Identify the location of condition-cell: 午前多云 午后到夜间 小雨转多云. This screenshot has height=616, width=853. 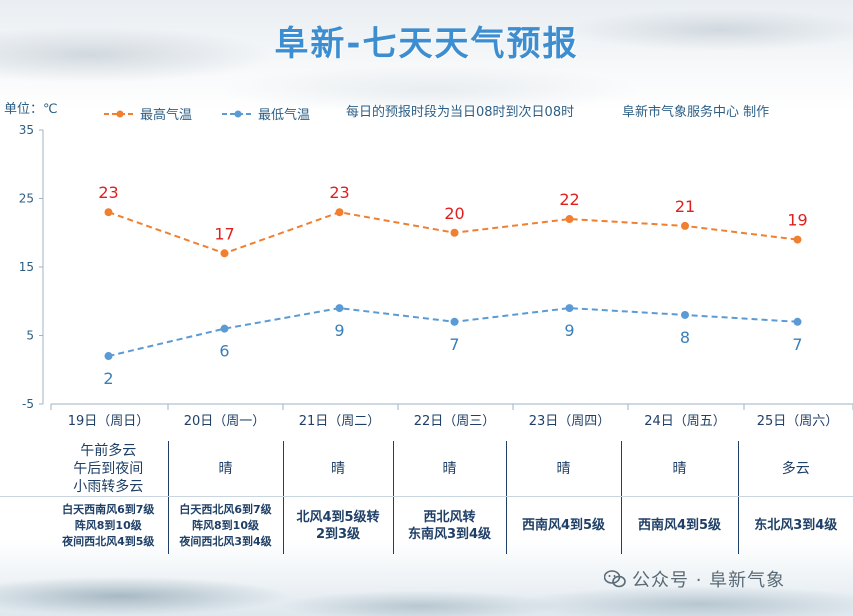
(84, 469).